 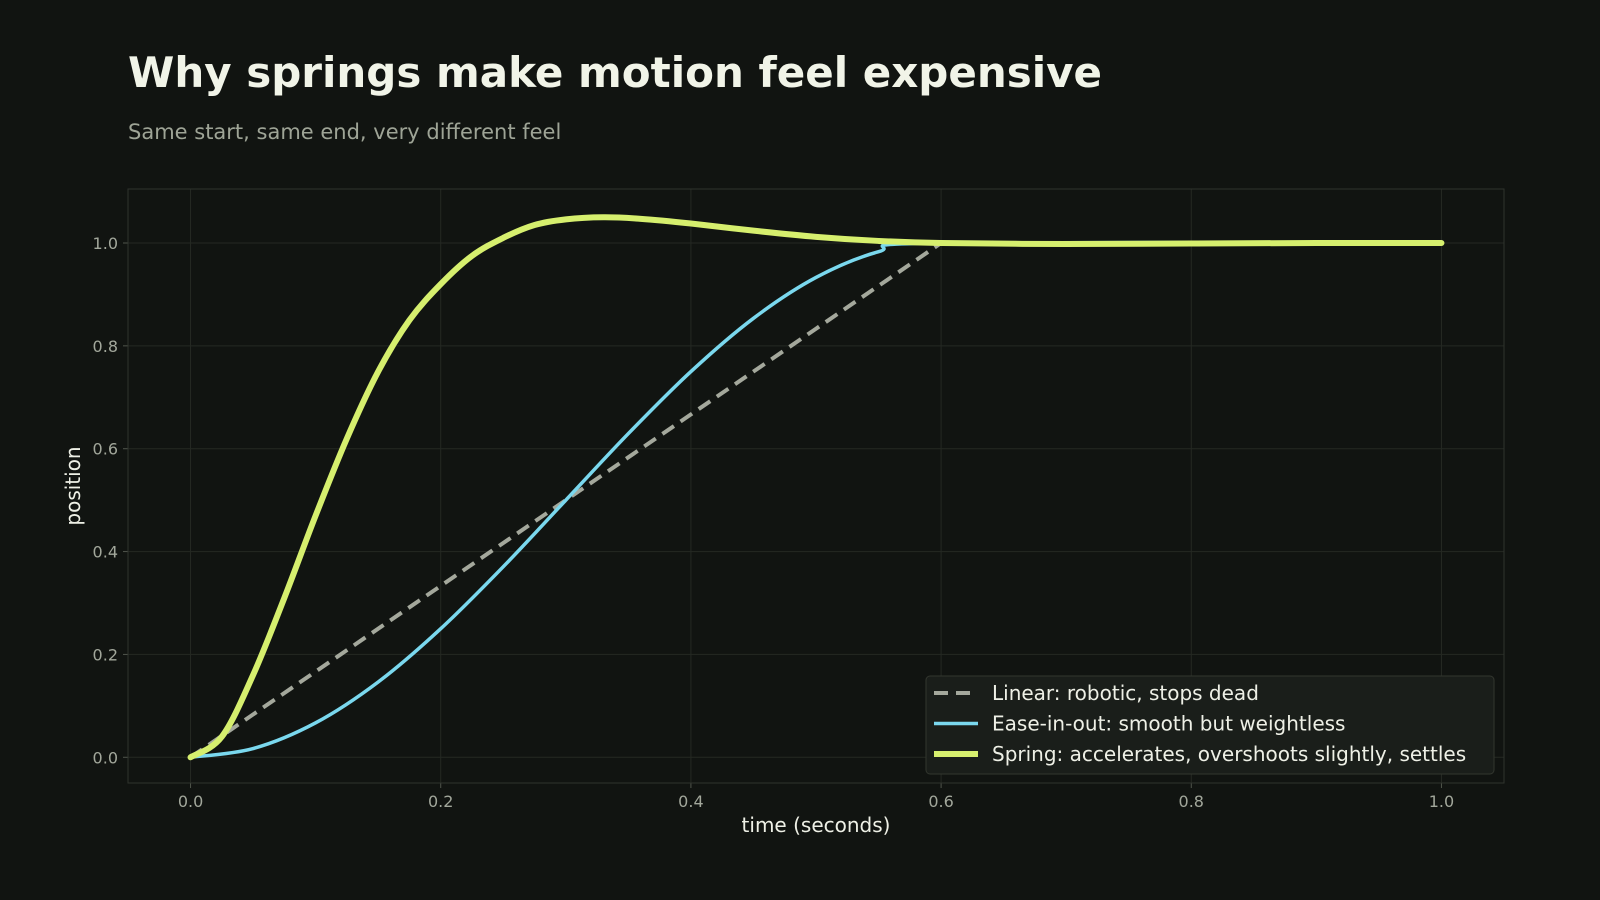 What do you see at coordinates (1441, 801) in the screenshot?
I see `x-tick-label: 1.0` at bounding box center [1441, 801].